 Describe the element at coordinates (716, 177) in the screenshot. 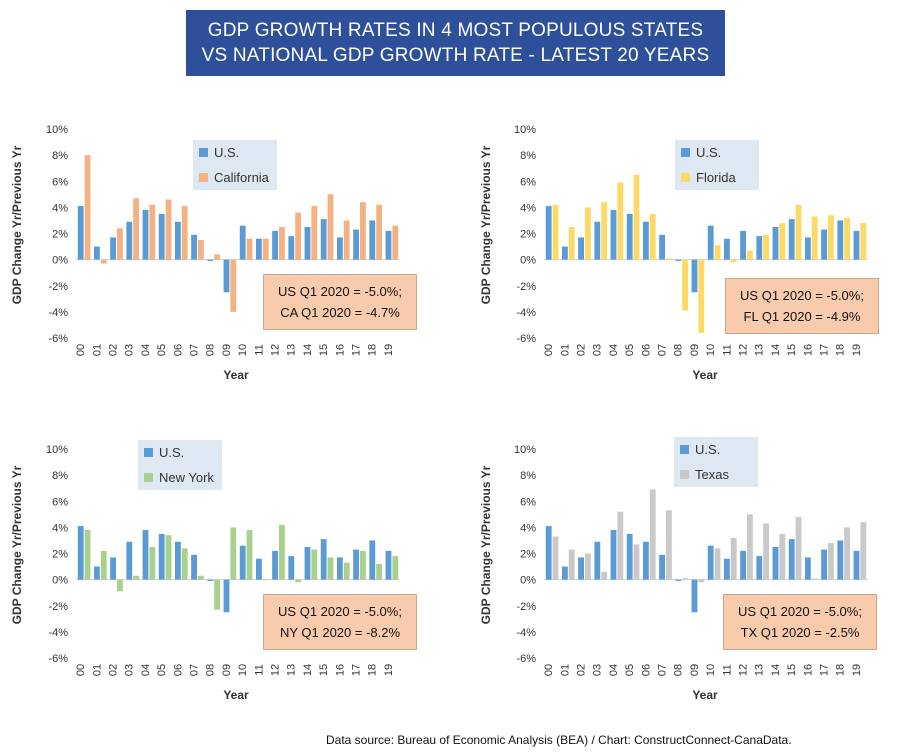

I see `legend-label-state: Florida` at that location.